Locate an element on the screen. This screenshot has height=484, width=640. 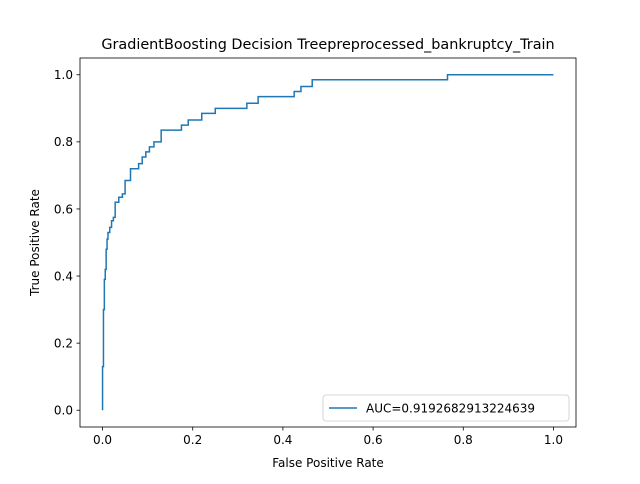
x-tick-label: 0.4 is located at coordinates (282, 440).